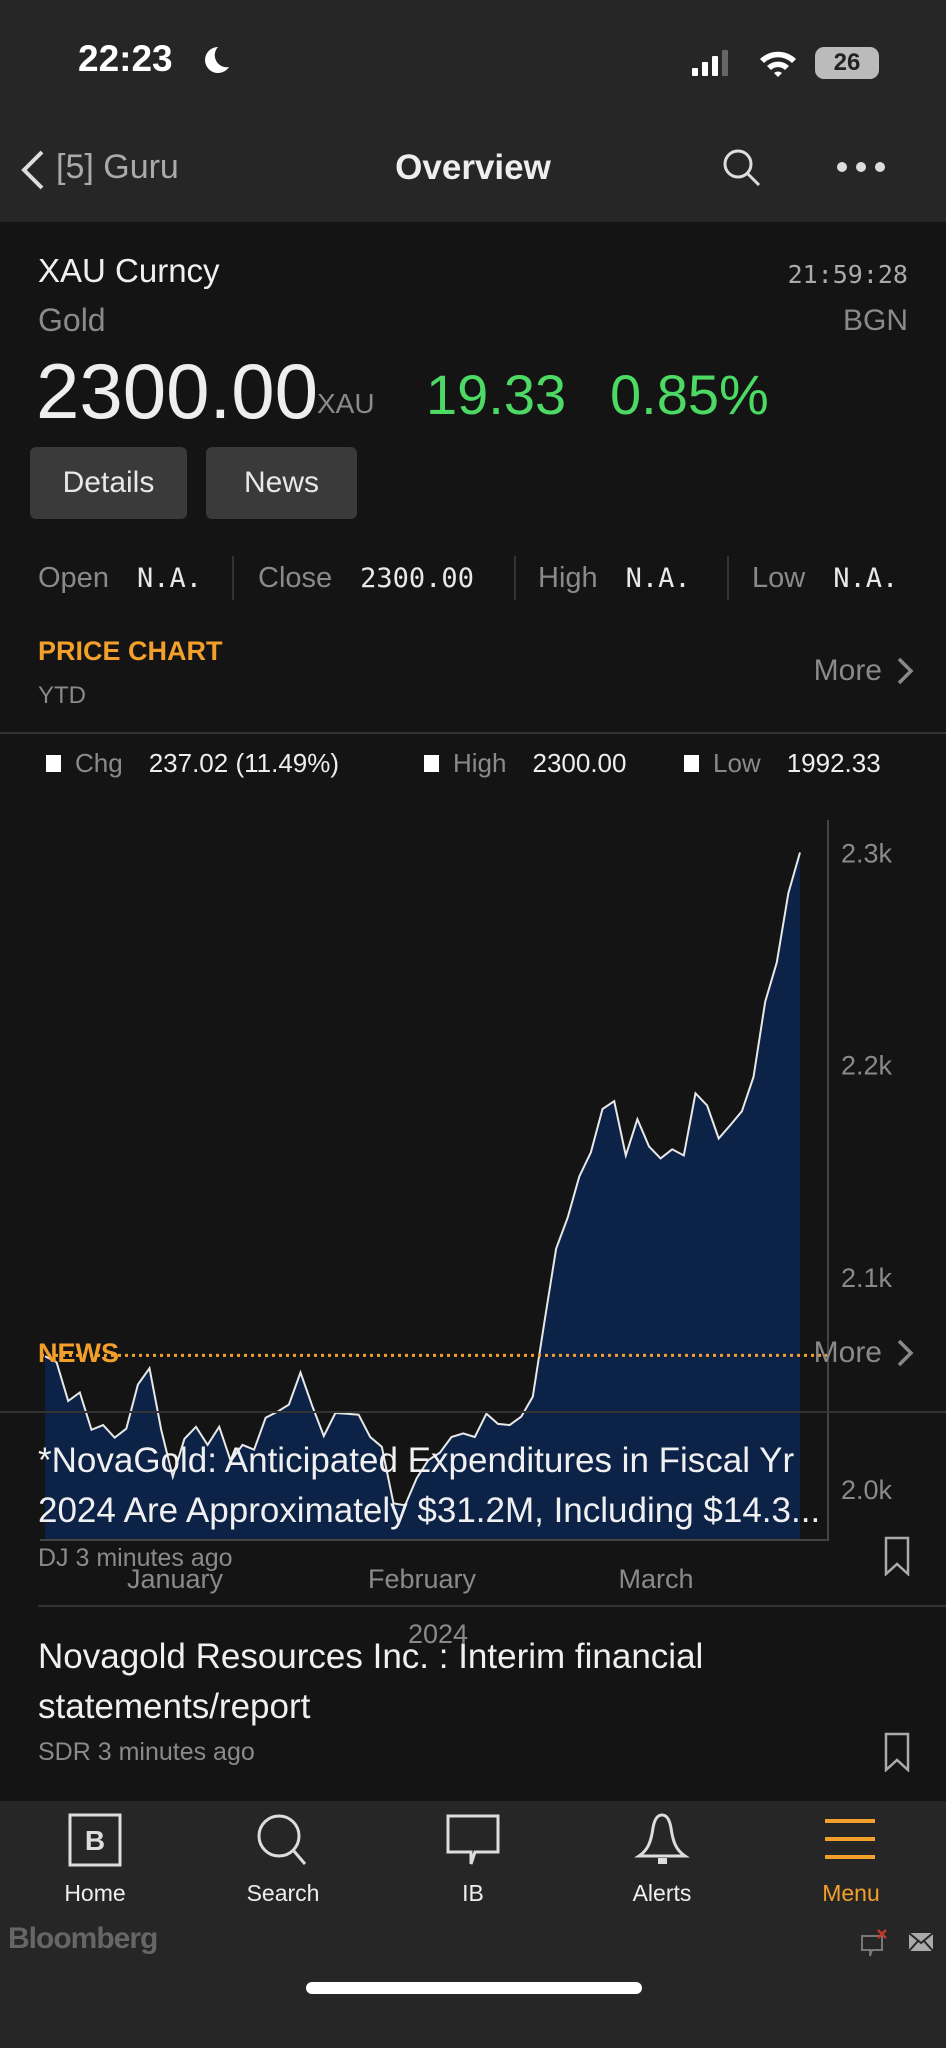 This screenshot has height=2048, width=946. What do you see at coordinates (473, 1893) in the screenshot?
I see `tab-label: IB` at bounding box center [473, 1893].